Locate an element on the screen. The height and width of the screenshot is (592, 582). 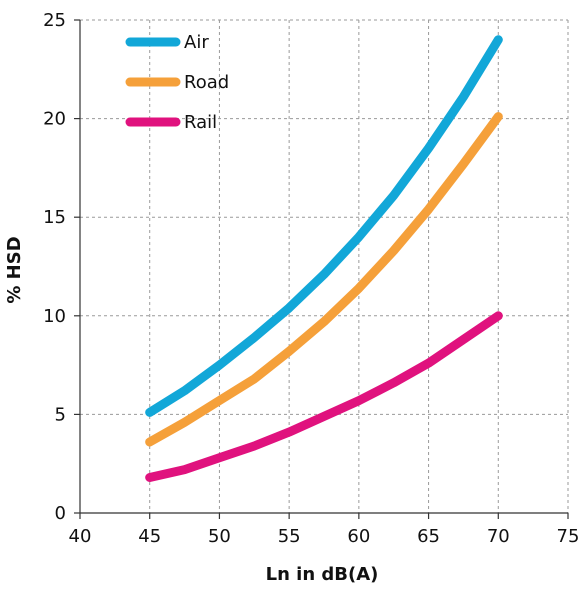
legend-label-road: Road is located at coordinates (206, 82).